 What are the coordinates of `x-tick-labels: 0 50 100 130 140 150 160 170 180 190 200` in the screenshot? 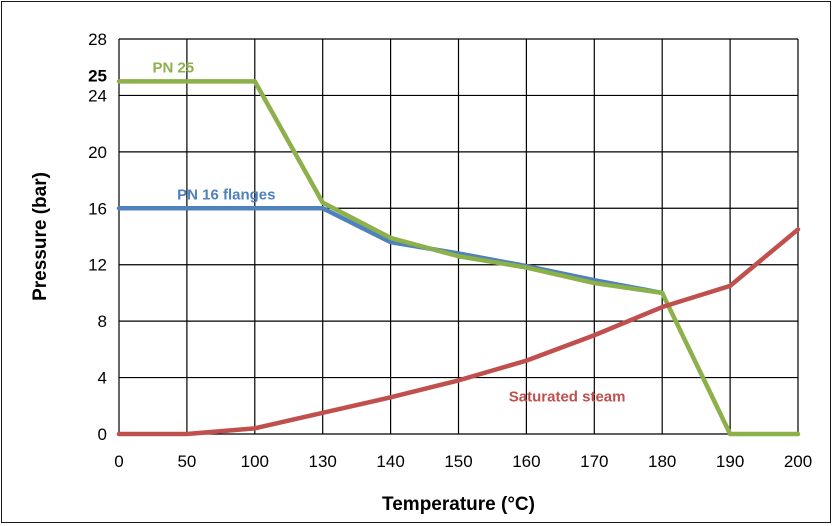 It's located at (463, 461).